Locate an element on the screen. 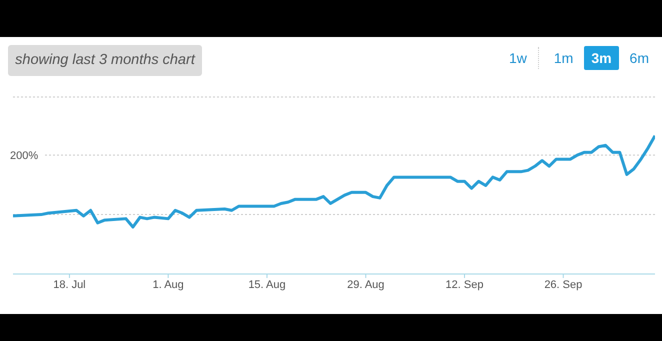 The image size is (662, 341). text: 6m is located at coordinates (639, 58).